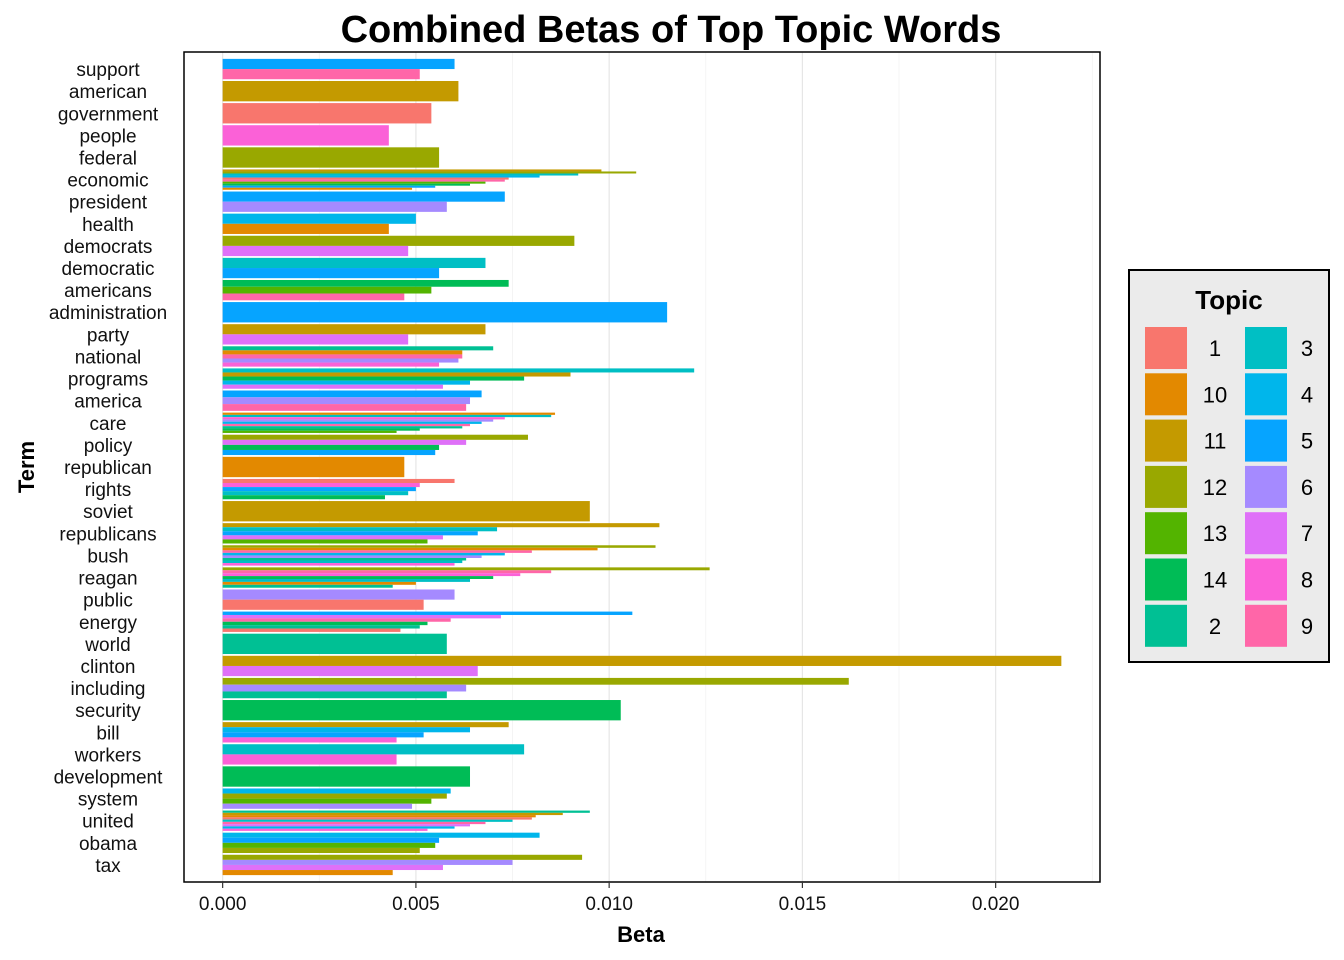 The image size is (1344, 960). What do you see at coordinates (1307, 487) in the screenshot?
I see `legend-label: 6` at bounding box center [1307, 487].